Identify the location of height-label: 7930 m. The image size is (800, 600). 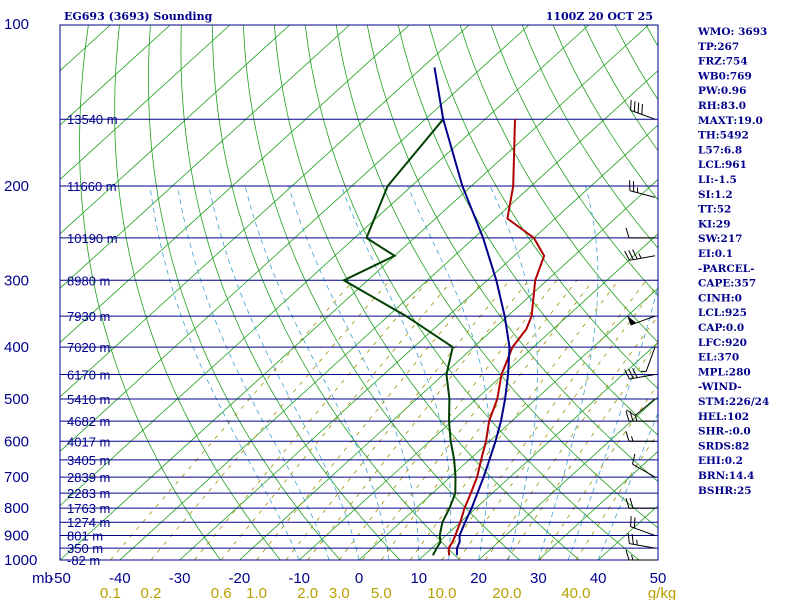
(88, 316).